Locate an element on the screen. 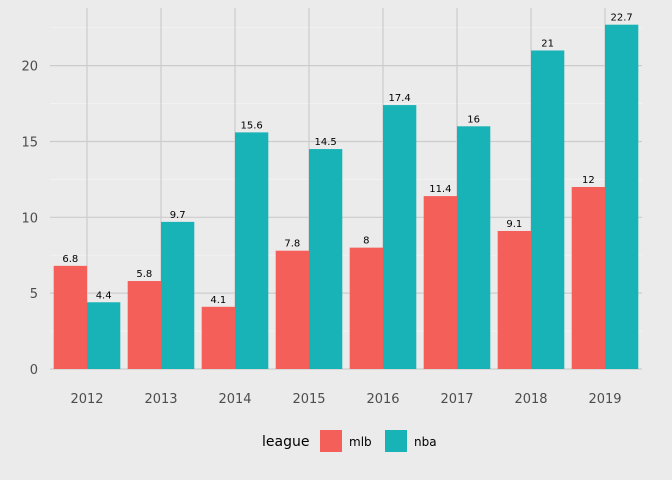 Image resolution: width=672 pixels, height=480 pixels. data-label-nba-2015: 14.5 is located at coordinates (326, 142).